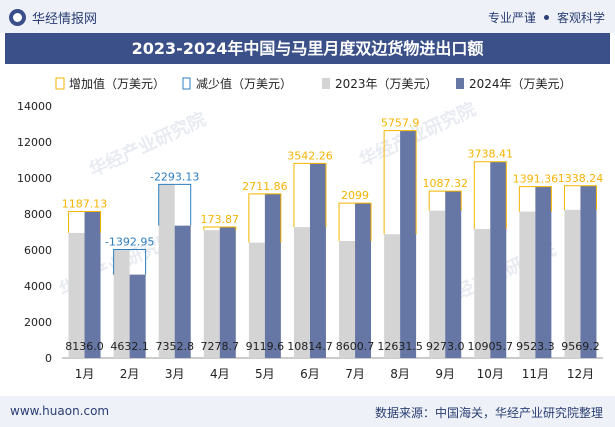  What do you see at coordinates (445, 183) in the screenshot?
I see `change-label: 1087.32` at bounding box center [445, 183].